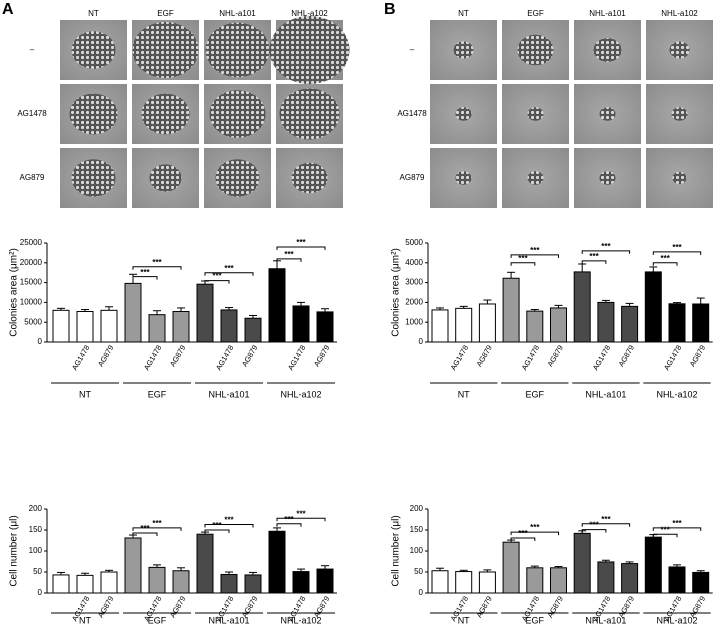 Image resolution: width=718 pixels, height=625 pixels. Describe the element at coordinates (33, 321) in the screenshot. I see `y-tick-label: 5000` at that location.